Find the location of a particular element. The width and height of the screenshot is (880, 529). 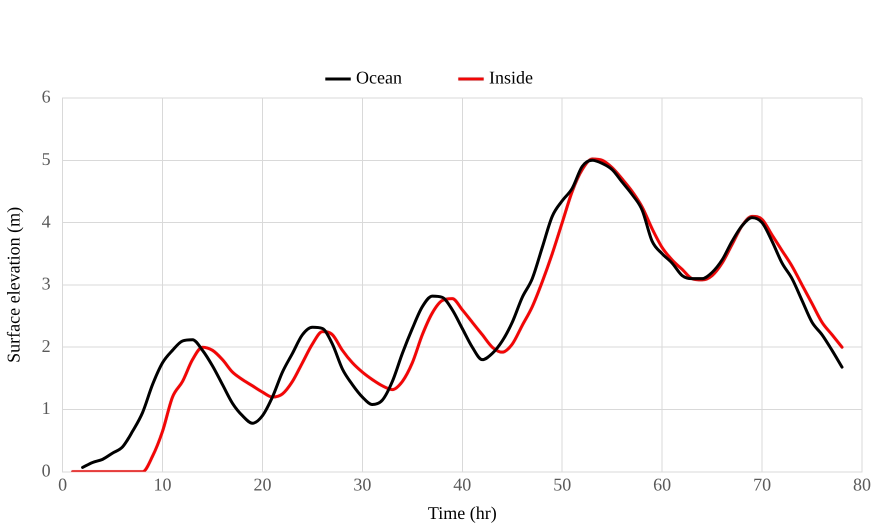

x-tick-label: 0 is located at coordinates (63, 484).